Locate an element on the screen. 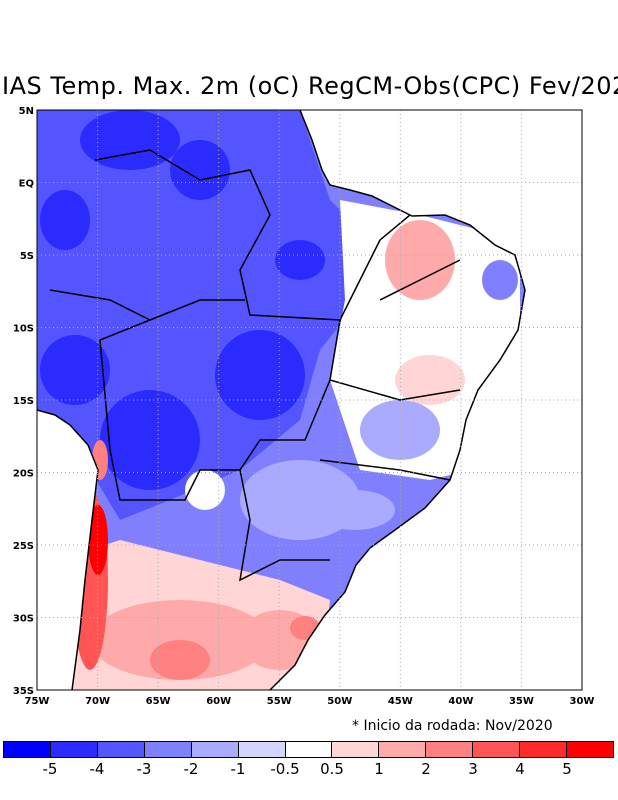 The height and width of the screenshot is (800, 618). colorbar-label: 5 is located at coordinates (567, 769).